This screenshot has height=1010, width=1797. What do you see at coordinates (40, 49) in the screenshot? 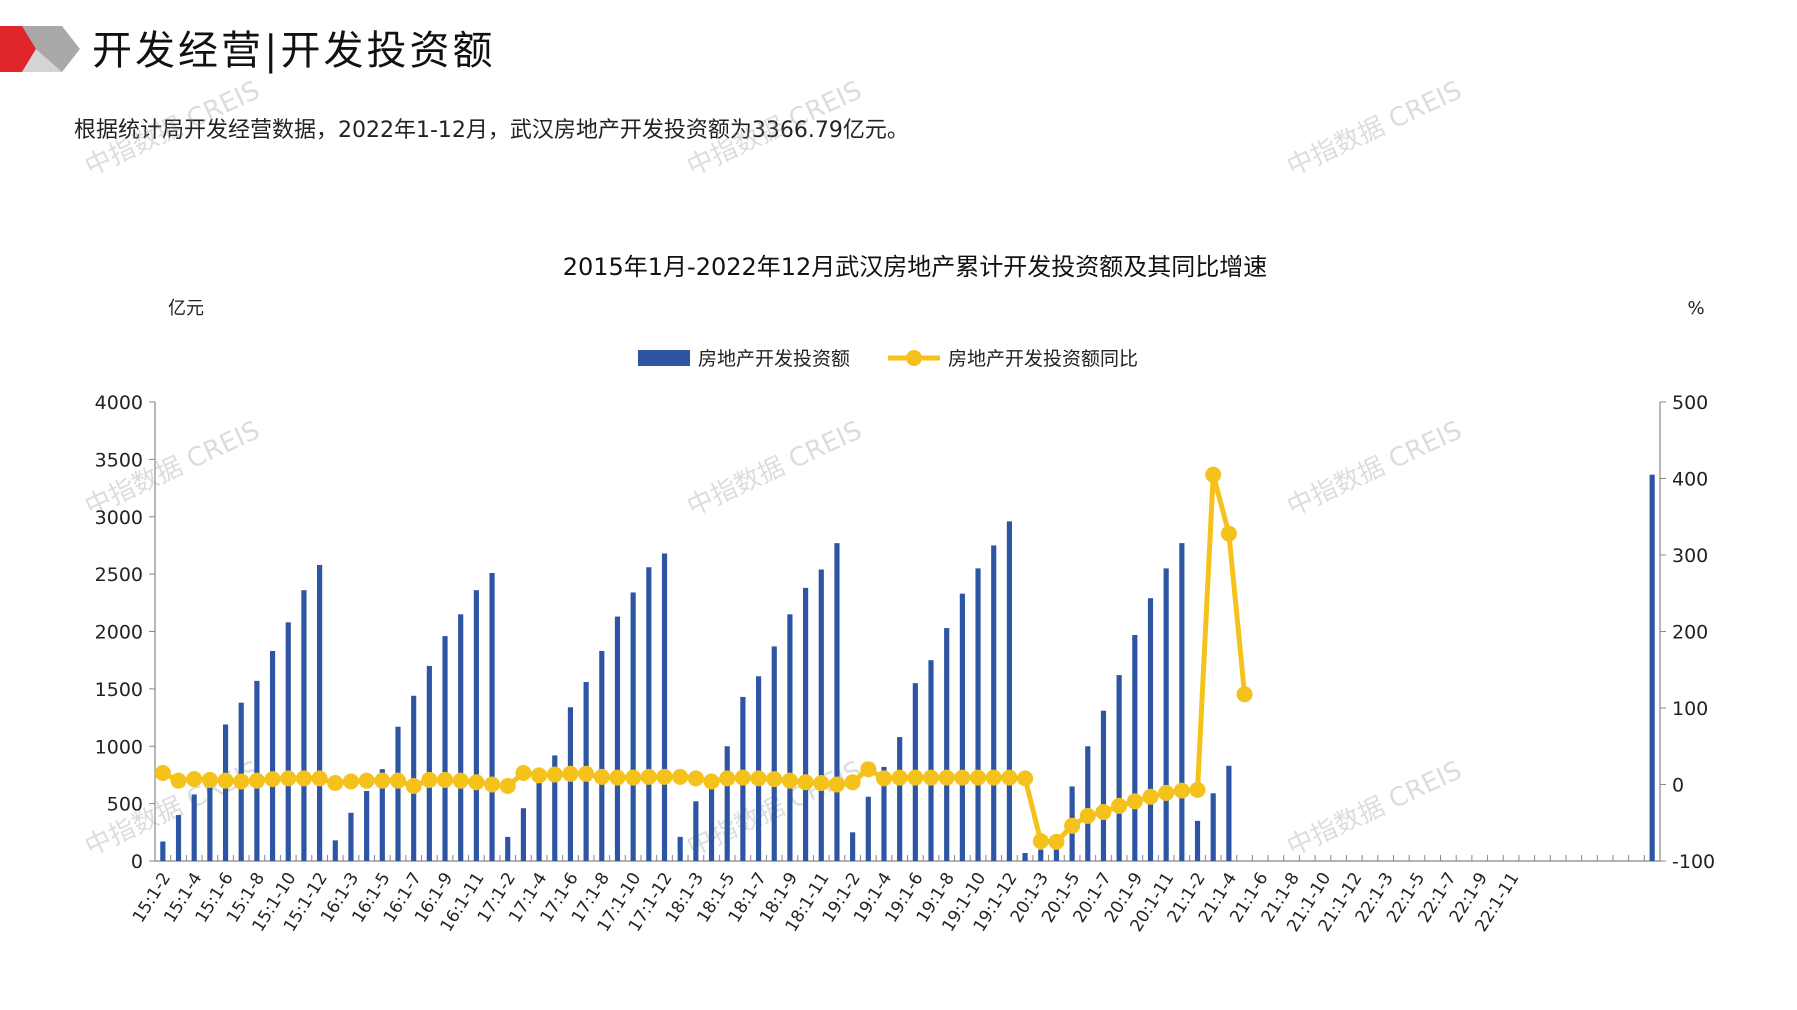
I see `brand-logo-mark` at bounding box center [40, 49].